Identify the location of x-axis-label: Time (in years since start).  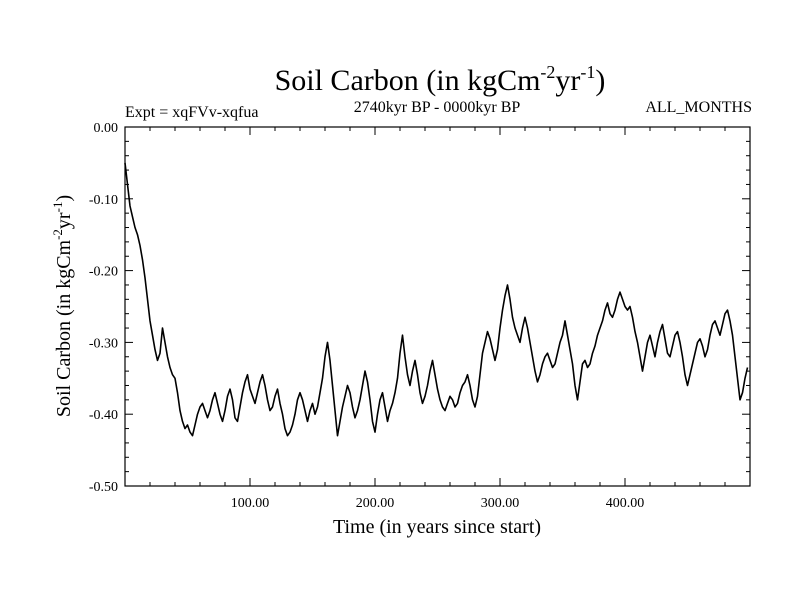
(437, 527).